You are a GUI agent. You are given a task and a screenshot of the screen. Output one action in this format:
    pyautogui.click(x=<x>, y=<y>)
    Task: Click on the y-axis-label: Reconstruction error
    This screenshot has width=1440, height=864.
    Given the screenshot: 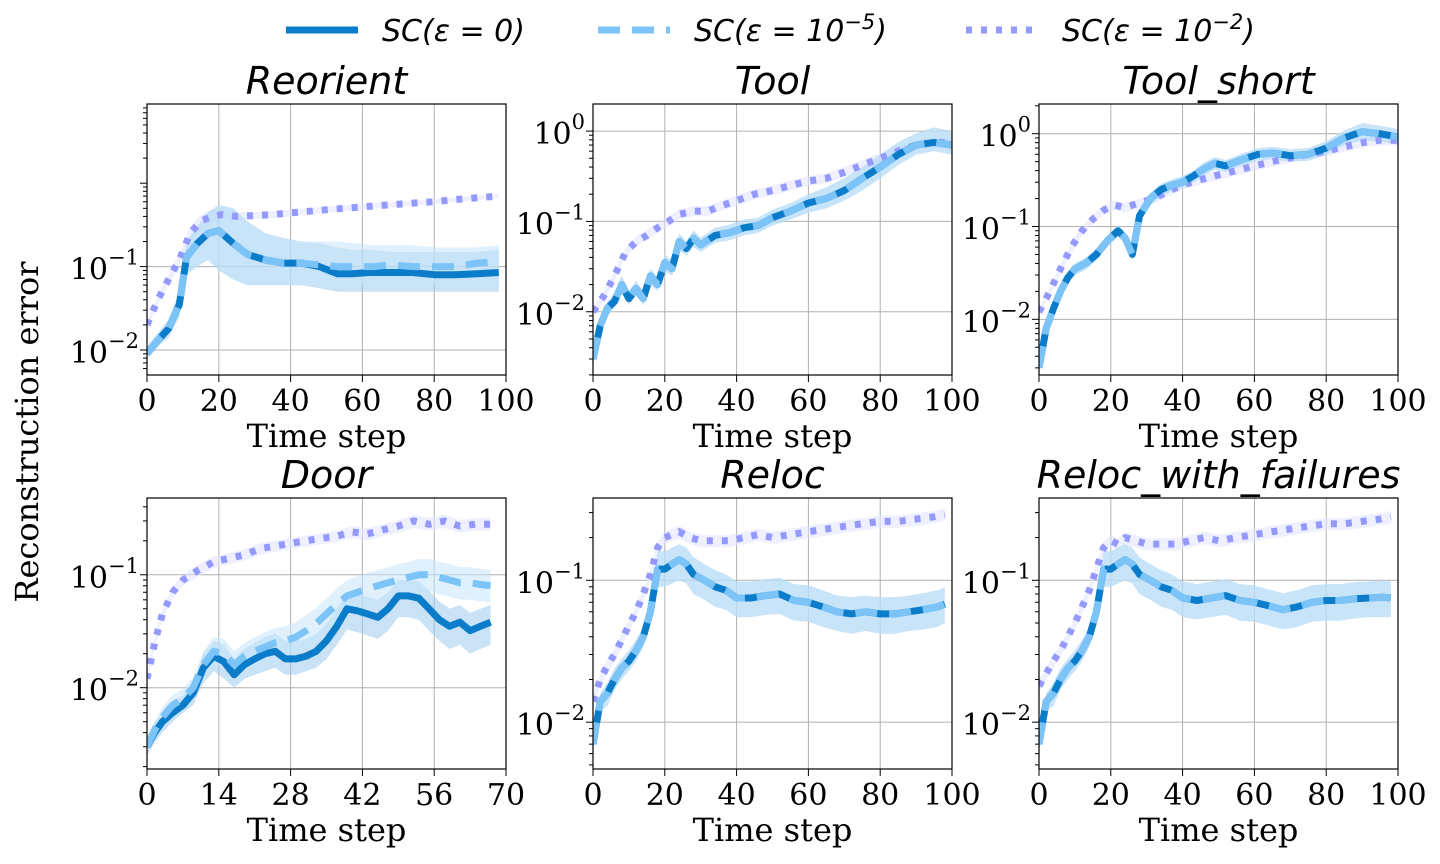 What is the action you would take?
    pyautogui.click(x=27, y=432)
    